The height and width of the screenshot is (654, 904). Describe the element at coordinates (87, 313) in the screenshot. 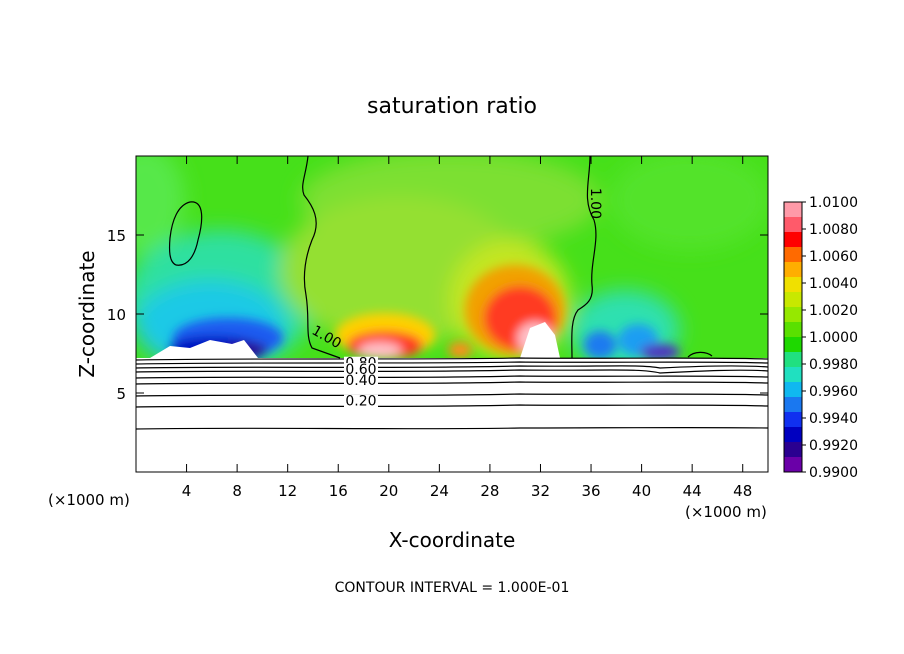

I see `y-axis-label: Z-coordinate` at that location.